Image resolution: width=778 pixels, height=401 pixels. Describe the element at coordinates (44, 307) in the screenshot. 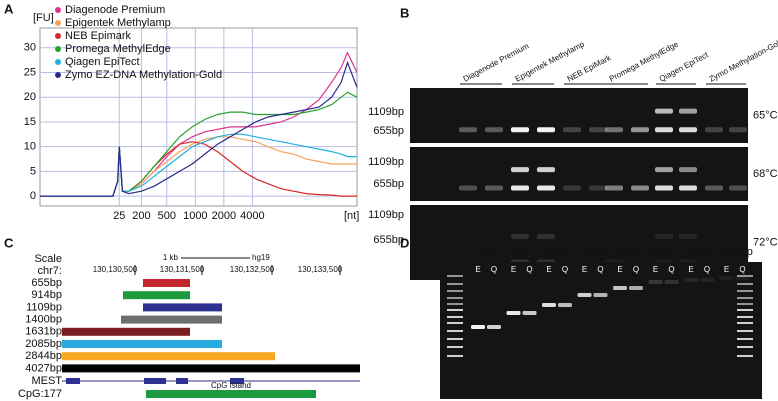

I see `amplicon-label: 1109bp` at that location.